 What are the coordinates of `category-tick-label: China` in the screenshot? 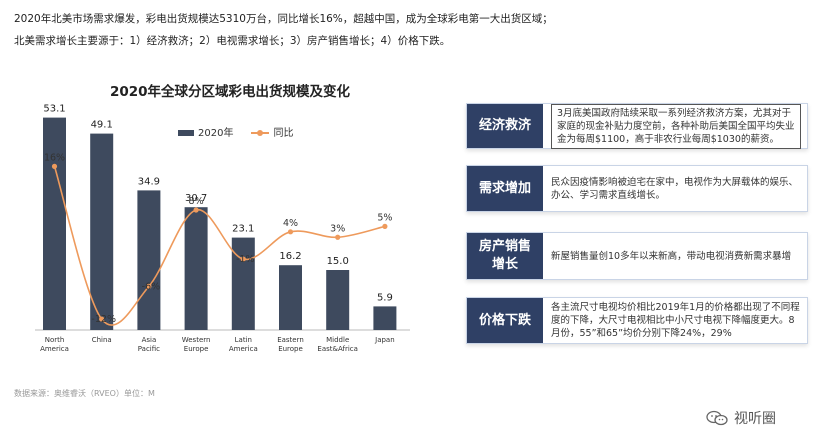 It's located at (102, 340).